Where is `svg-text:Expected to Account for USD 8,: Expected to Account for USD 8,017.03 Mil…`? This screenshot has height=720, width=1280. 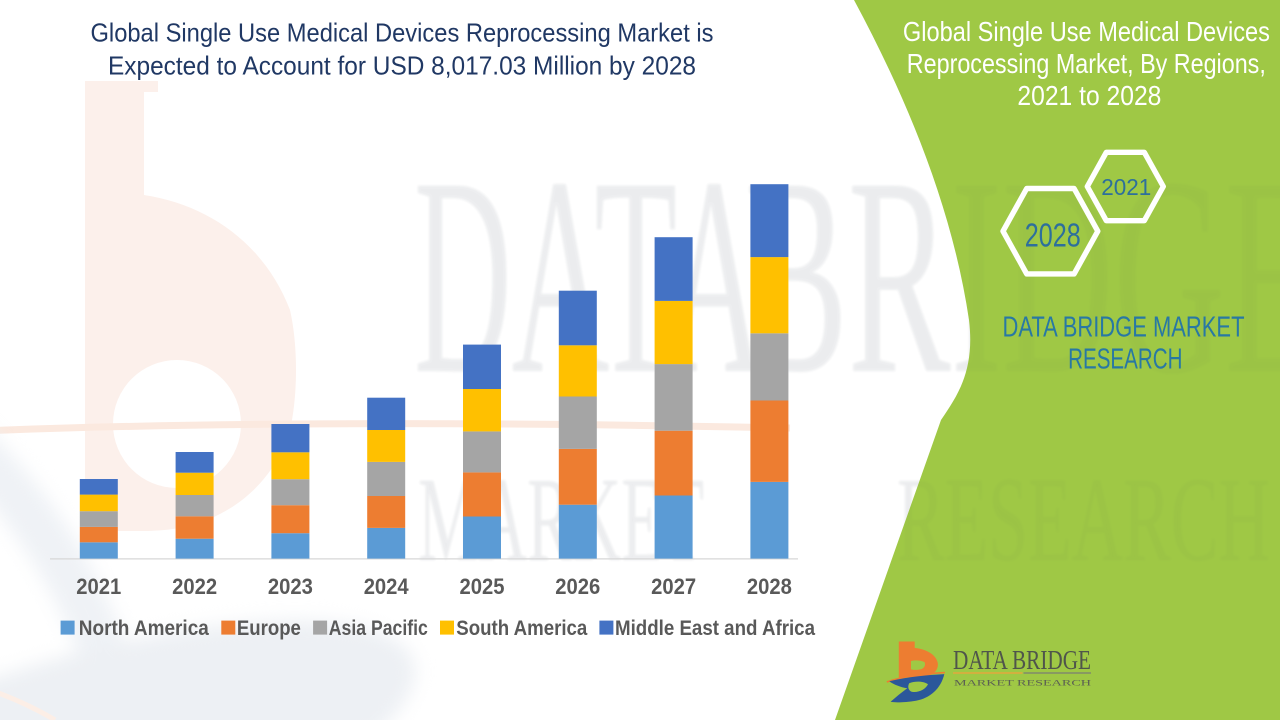
svg-text:Expected to Account for USD 8,: Expected to Account for USD 8,017.03 Mil… is located at coordinates (402, 66).